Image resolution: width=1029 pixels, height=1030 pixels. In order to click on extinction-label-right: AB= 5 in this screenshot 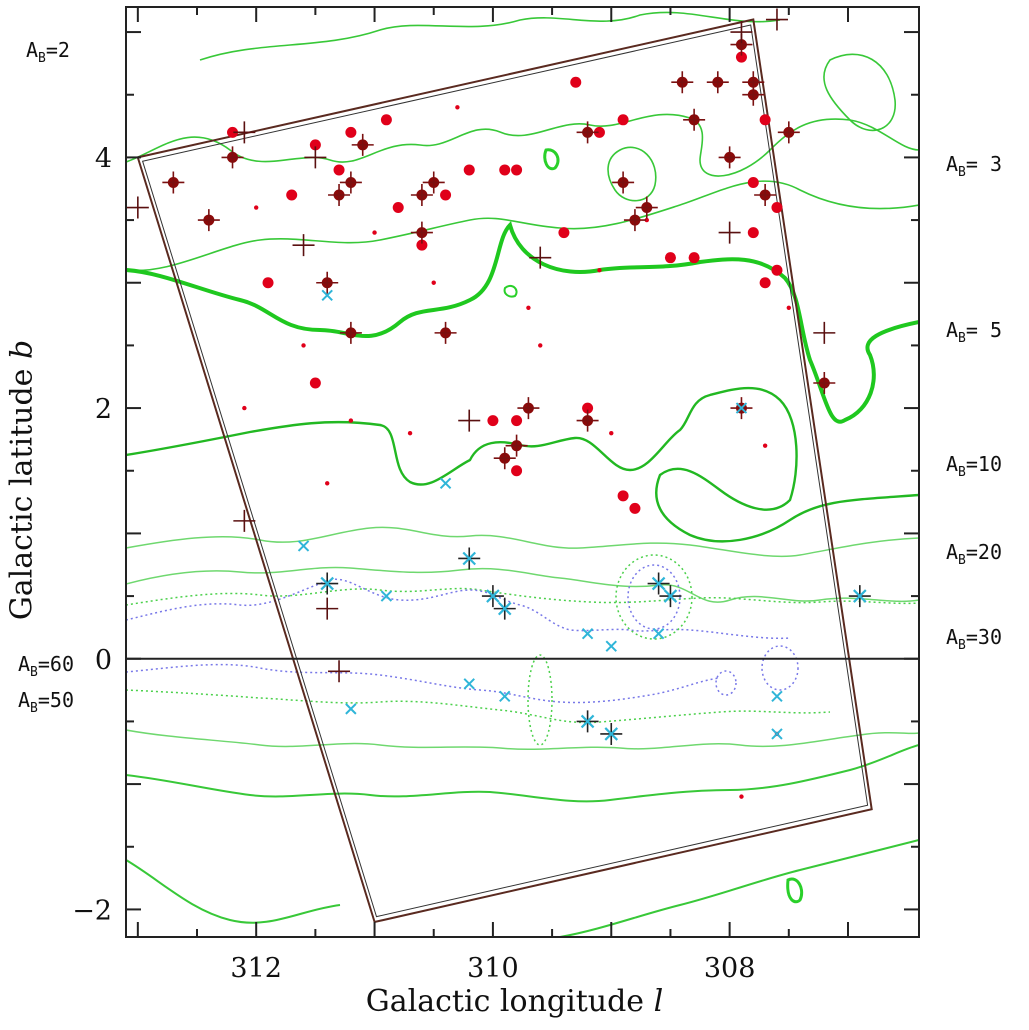, I will do `click(974, 330)`.